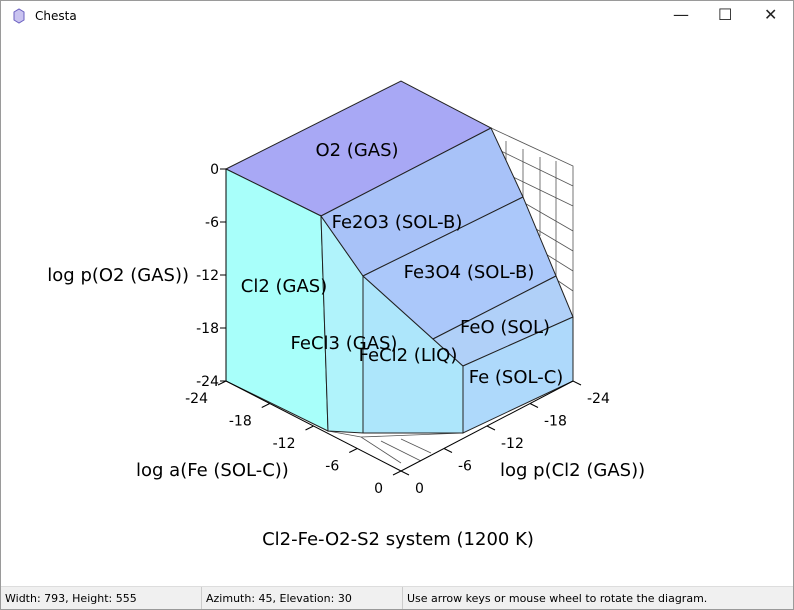 The width and height of the screenshot is (794, 610). I want to click on region-label: FeCl3 (GAS), so click(344, 343).